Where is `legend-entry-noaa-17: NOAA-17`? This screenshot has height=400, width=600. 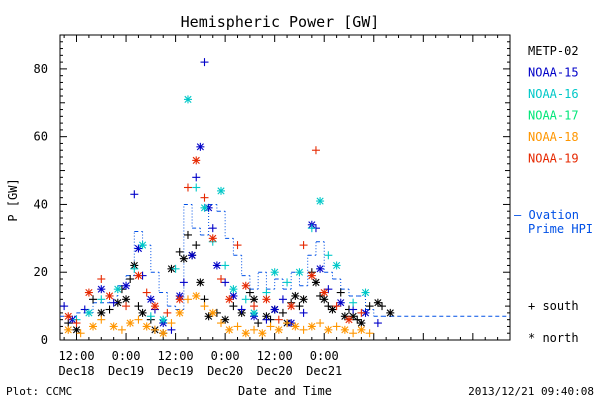
legend-entry-noaa-17: NOAA-17 is located at coordinates (553, 116).